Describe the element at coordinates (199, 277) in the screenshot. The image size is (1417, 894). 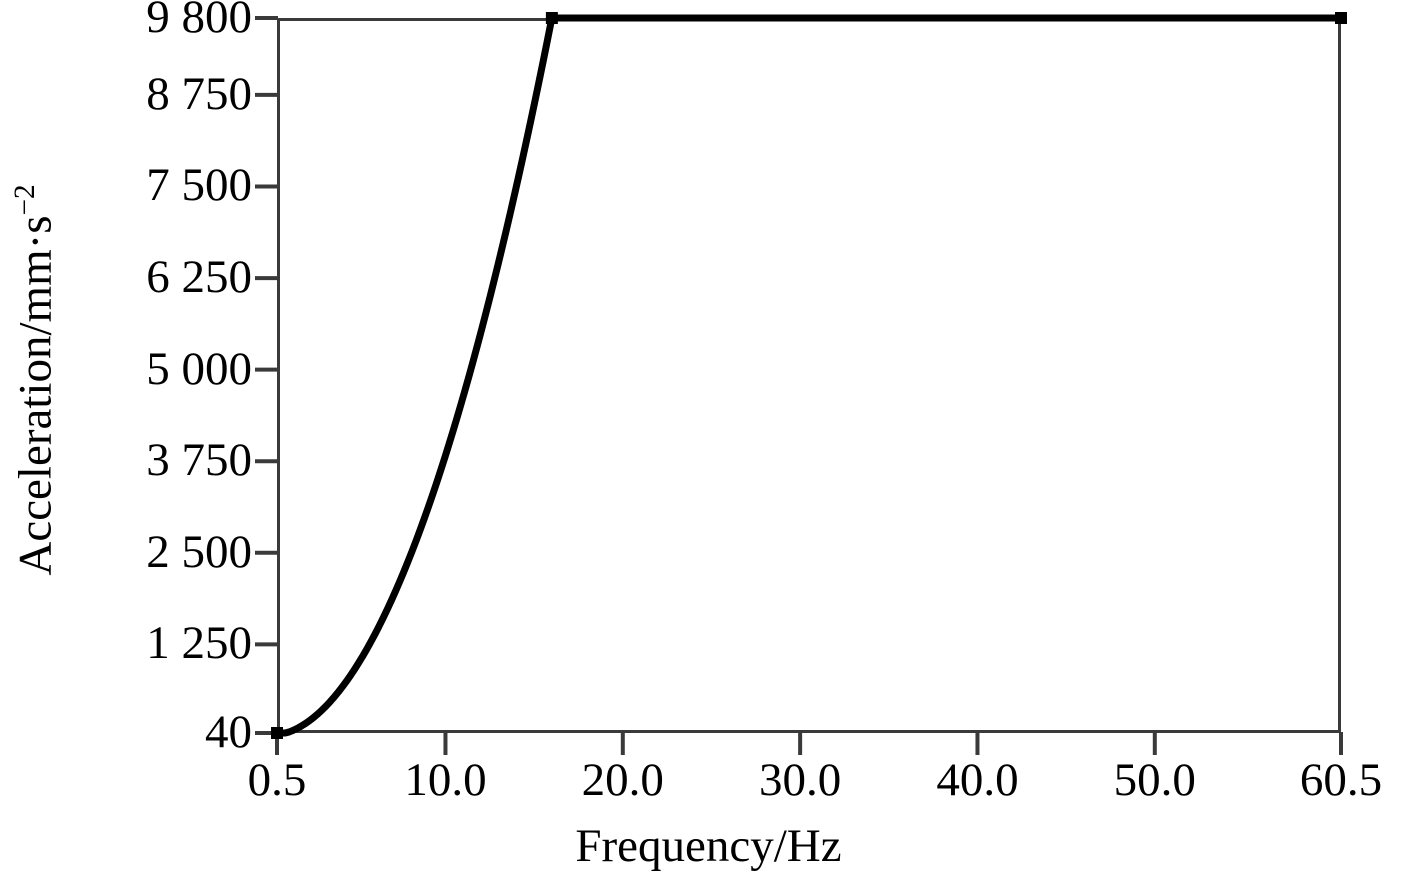
I see `y-axis-tick-label: 6 250` at that location.